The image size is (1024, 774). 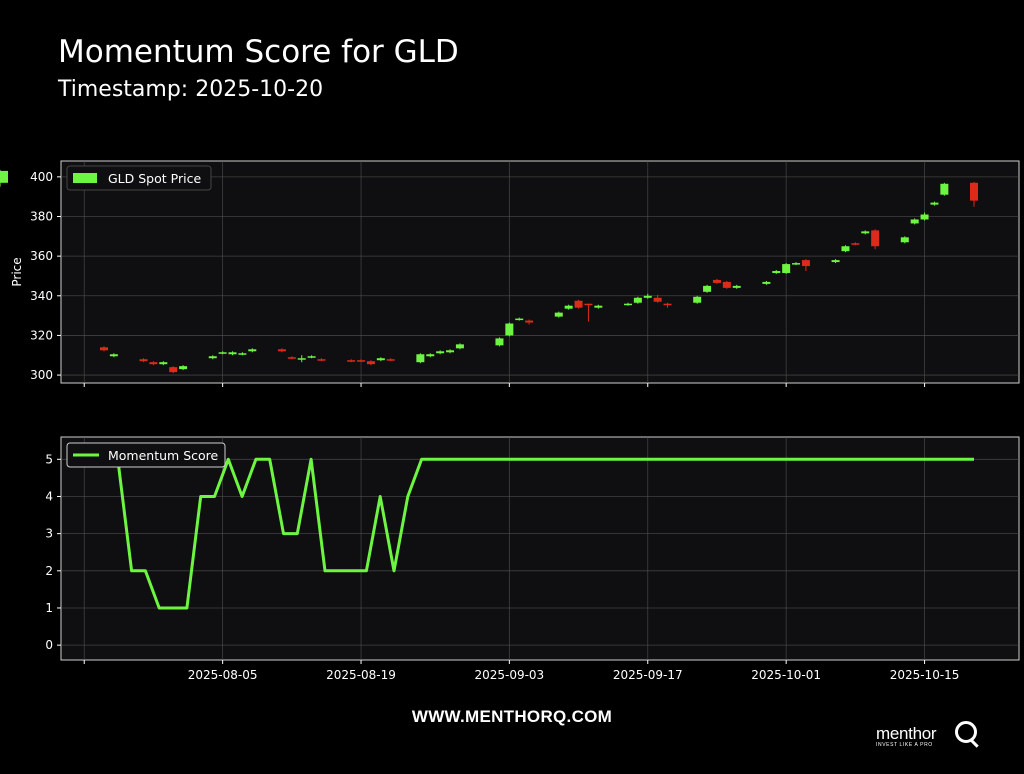 I want to click on momentum-x-tick-label: 2025-08-19, so click(x=361, y=675).